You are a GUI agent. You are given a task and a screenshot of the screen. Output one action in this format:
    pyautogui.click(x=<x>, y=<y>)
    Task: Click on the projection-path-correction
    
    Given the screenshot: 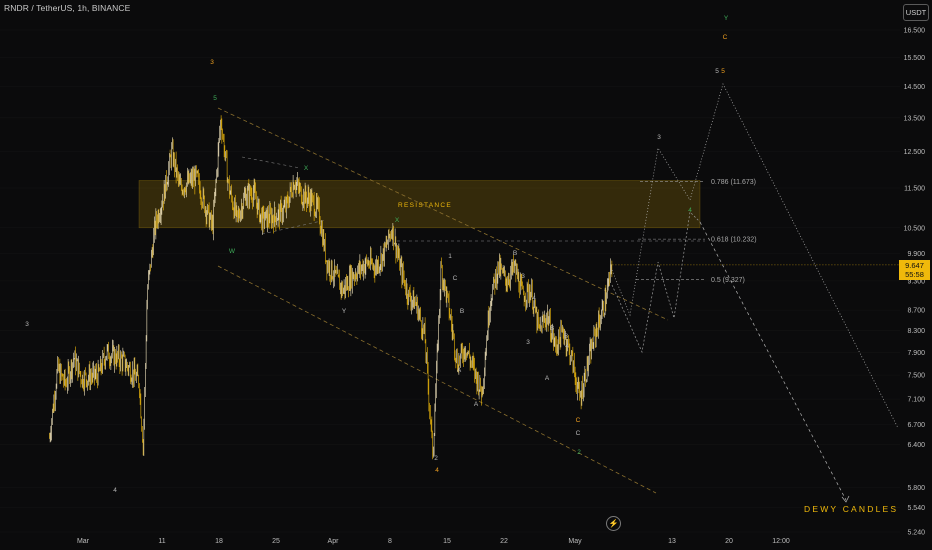 What is the action you would take?
    pyautogui.click(x=773, y=361)
    